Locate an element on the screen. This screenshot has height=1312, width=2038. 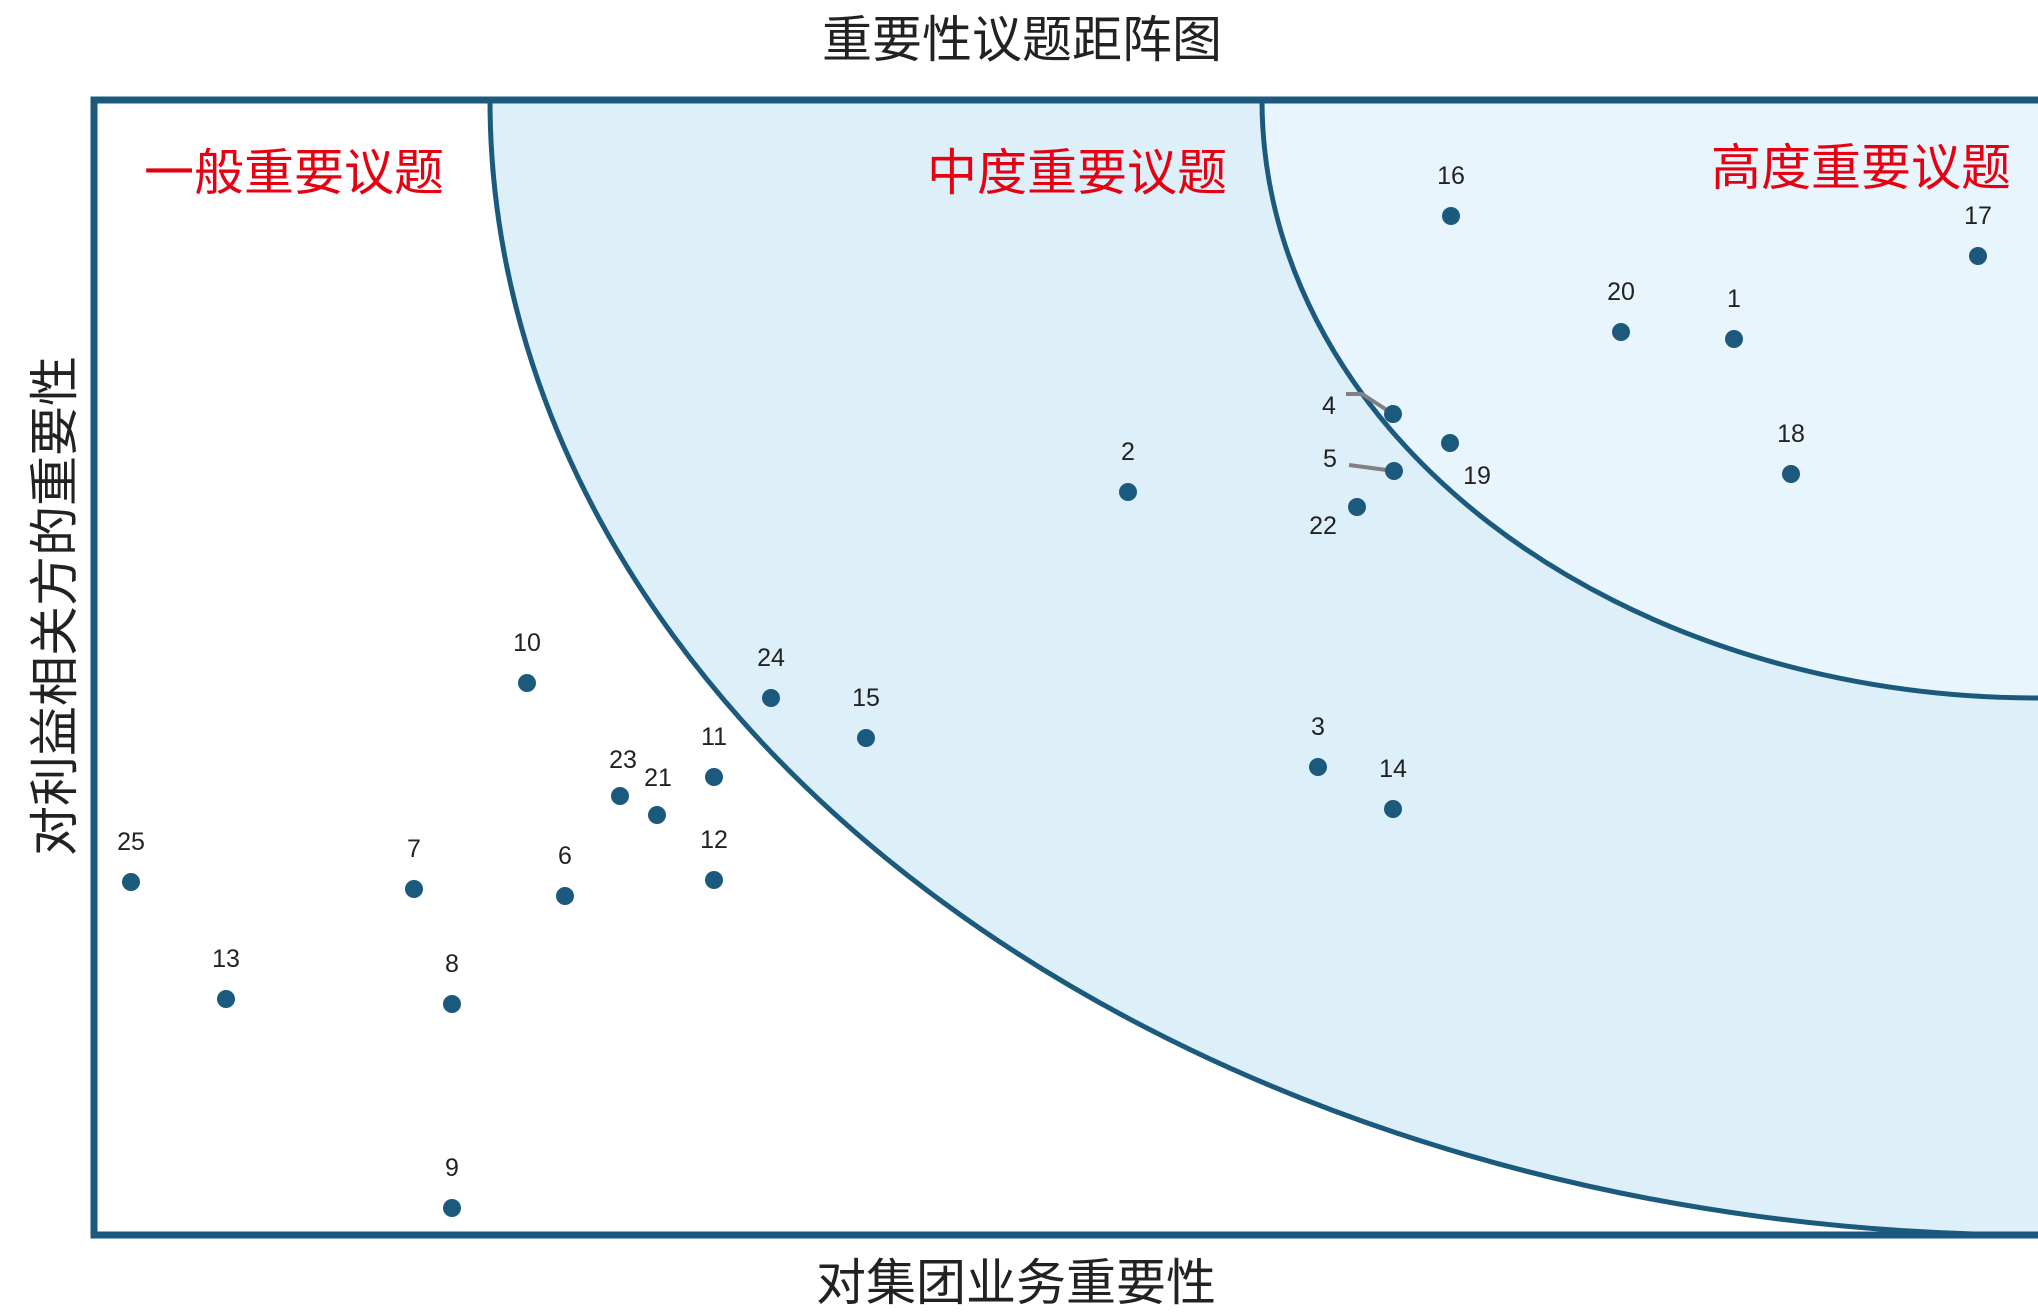
data-point-label-11: 11 is located at coordinates (714, 737).